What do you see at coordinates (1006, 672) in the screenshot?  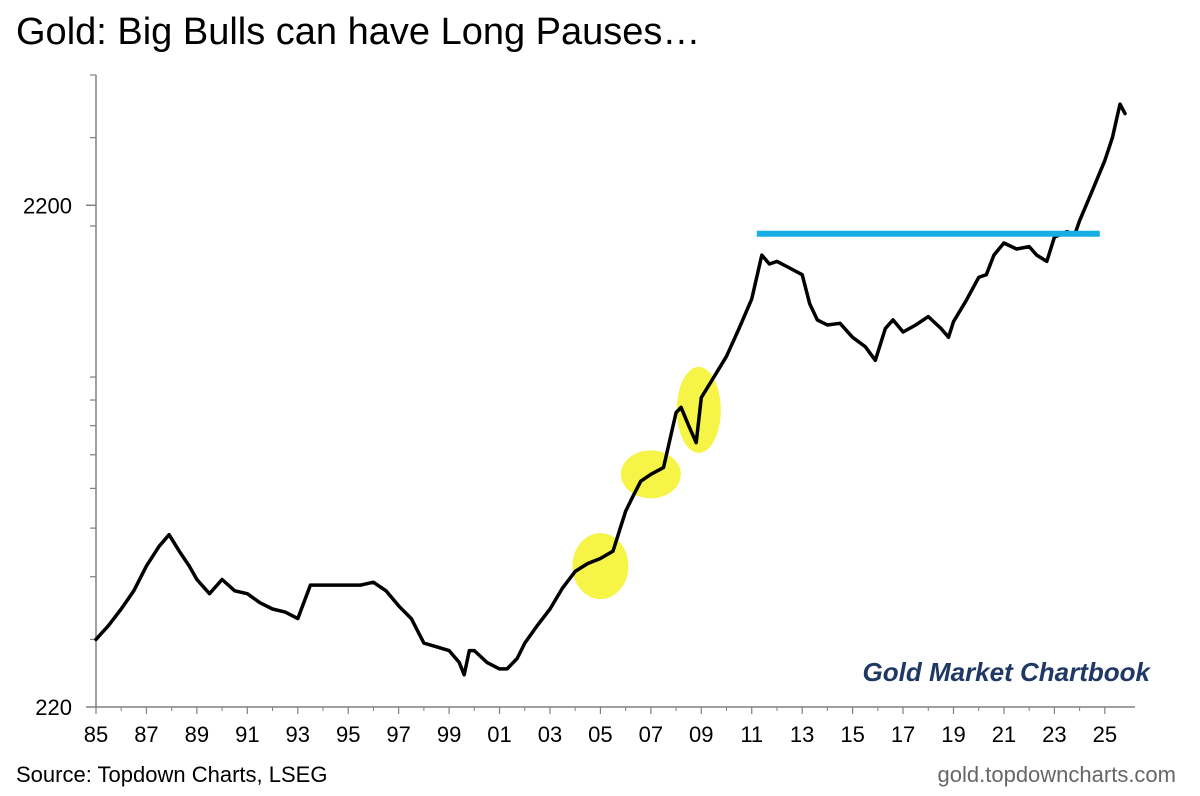 I see `chartbook-watermark: Gold Market Chartbook` at bounding box center [1006, 672].